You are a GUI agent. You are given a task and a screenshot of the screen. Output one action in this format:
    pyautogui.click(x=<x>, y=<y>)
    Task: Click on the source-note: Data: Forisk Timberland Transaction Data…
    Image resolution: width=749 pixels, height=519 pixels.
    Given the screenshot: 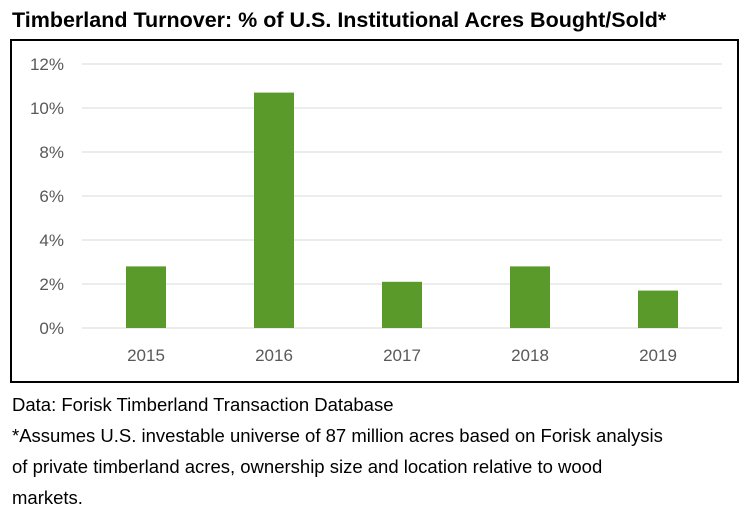 What is the action you would take?
    pyautogui.click(x=203, y=404)
    